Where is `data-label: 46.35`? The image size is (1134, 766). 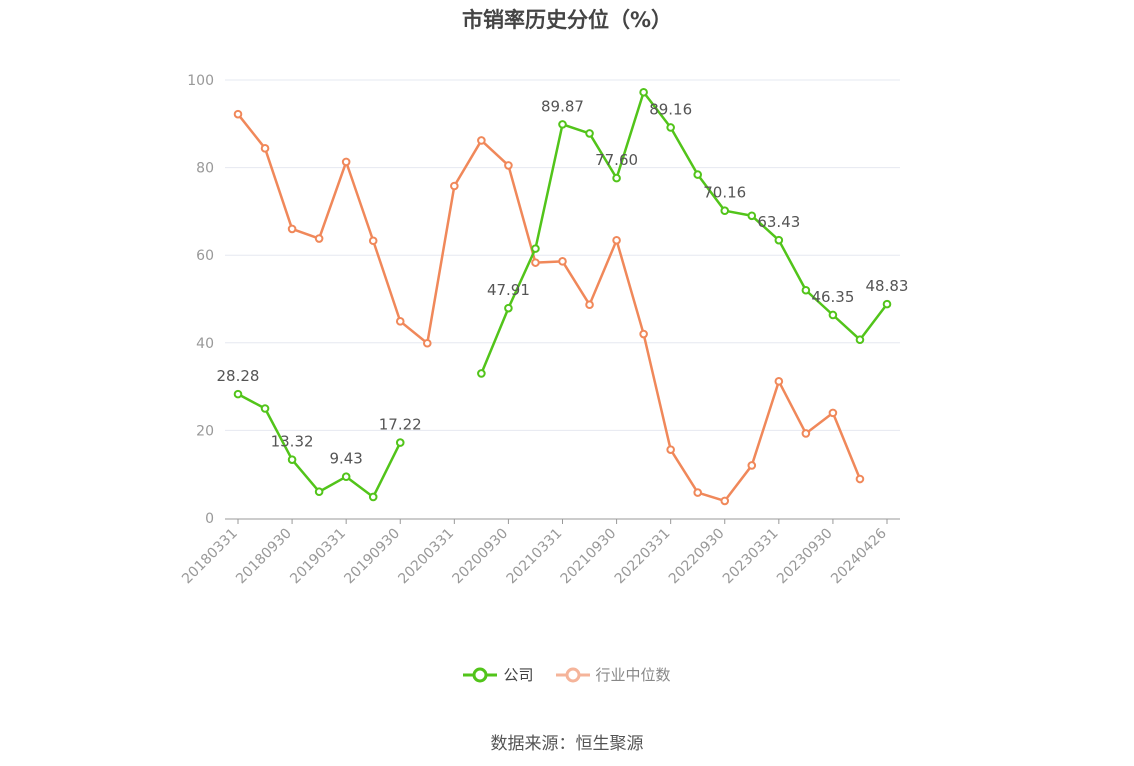 data-label: 46.35 is located at coordinates (832, 297).